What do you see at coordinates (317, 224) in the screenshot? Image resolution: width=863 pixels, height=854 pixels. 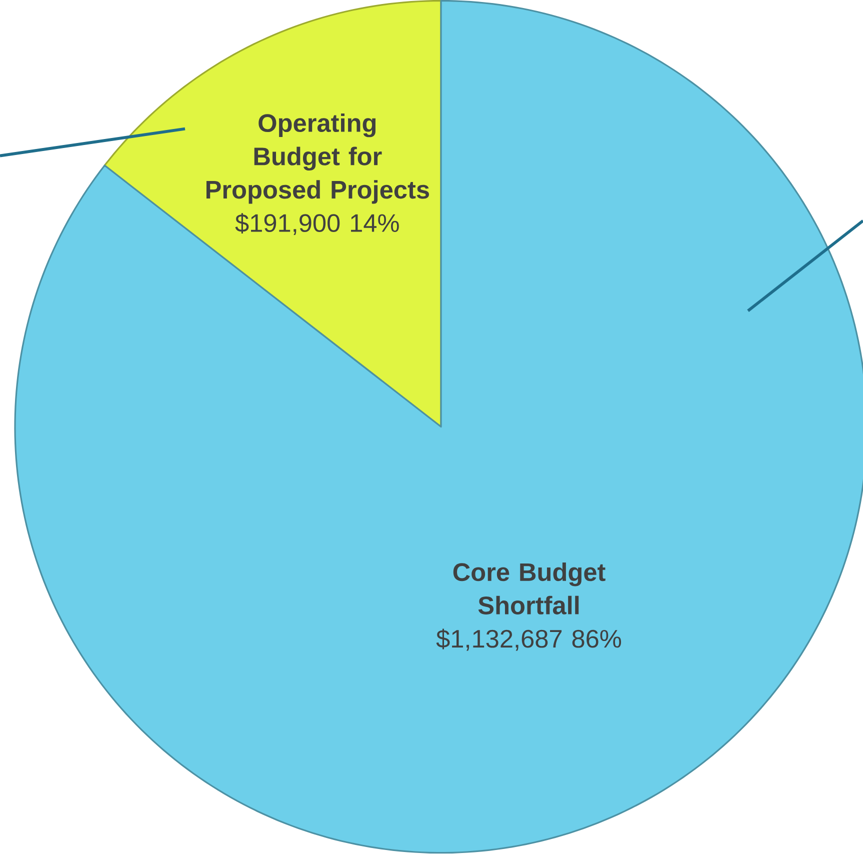 I see `data-label: $191,900 14%` at bounding box center [317, 224].